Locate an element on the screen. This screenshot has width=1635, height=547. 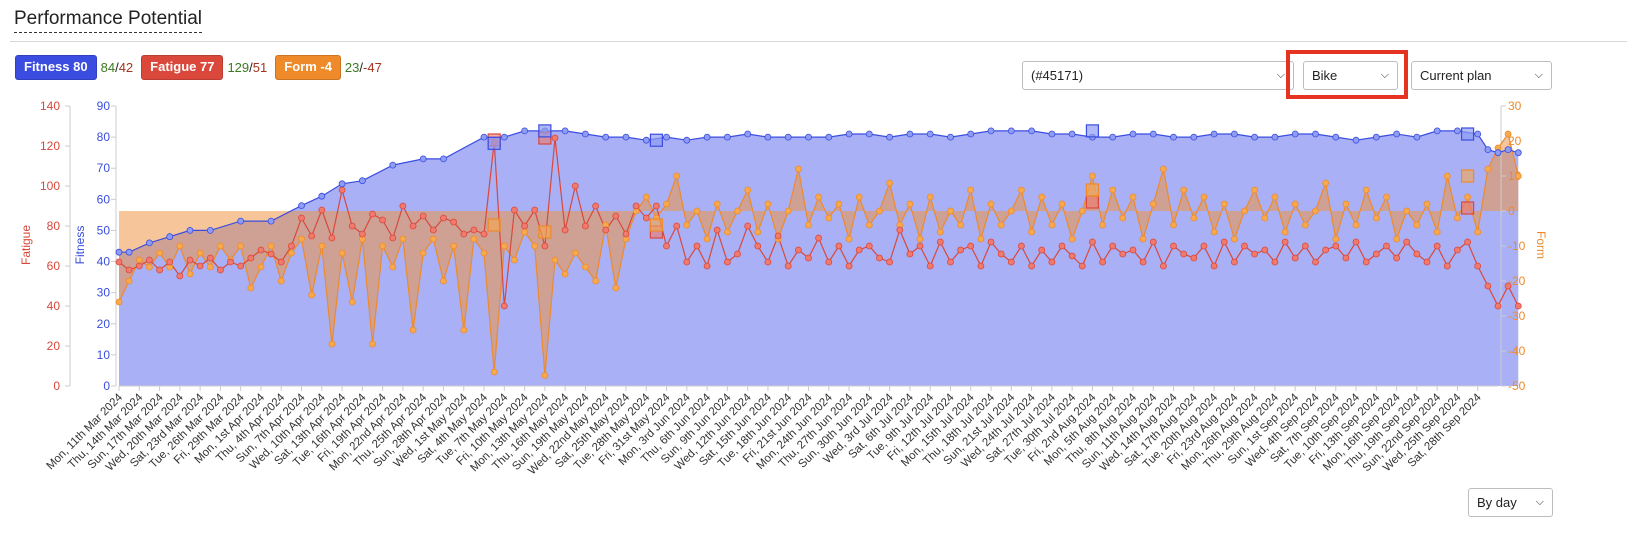
fitness-tick-label: 10 is located at coordinates (104, 355).